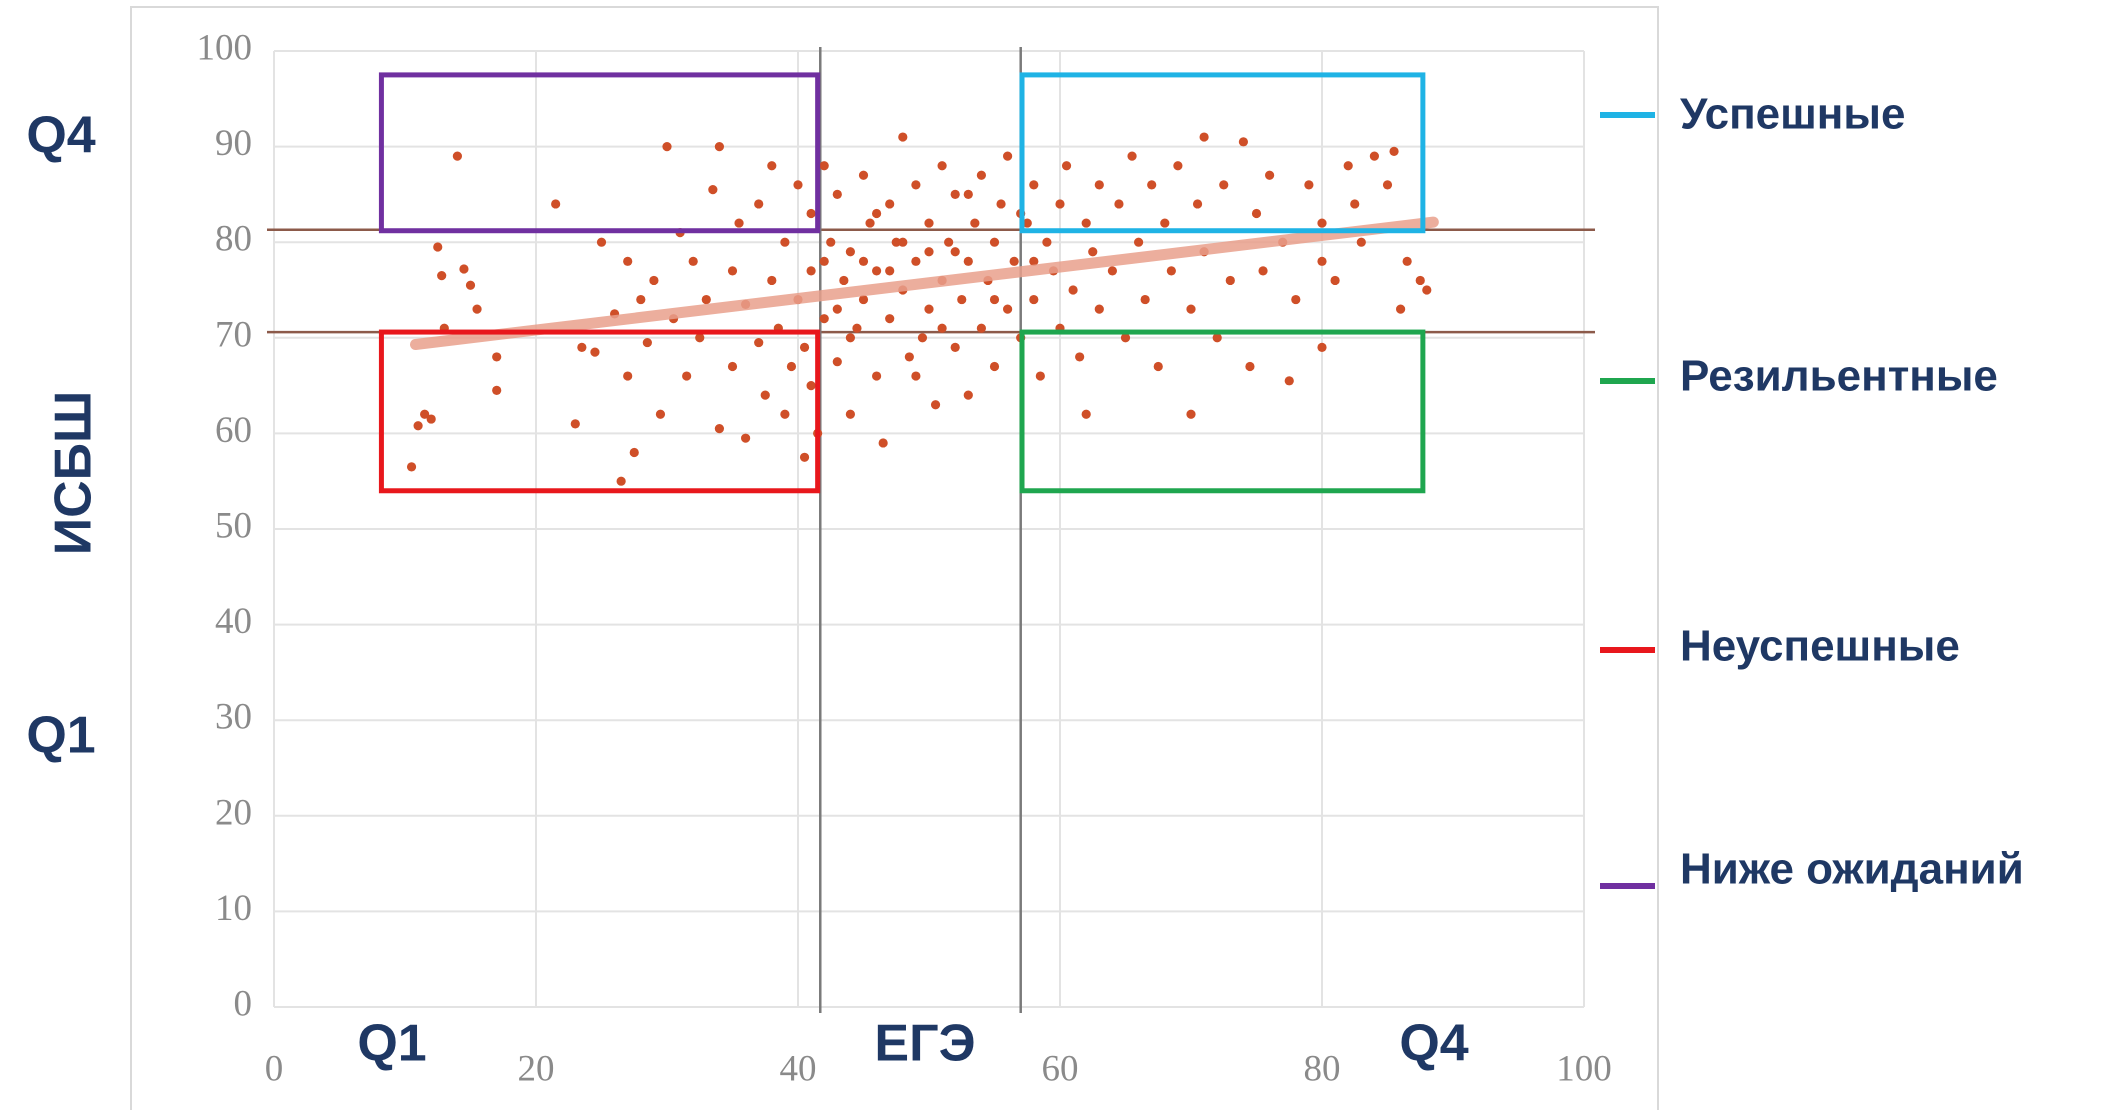  I want to click on x-tick-label: 60, so click(1060, 1068).